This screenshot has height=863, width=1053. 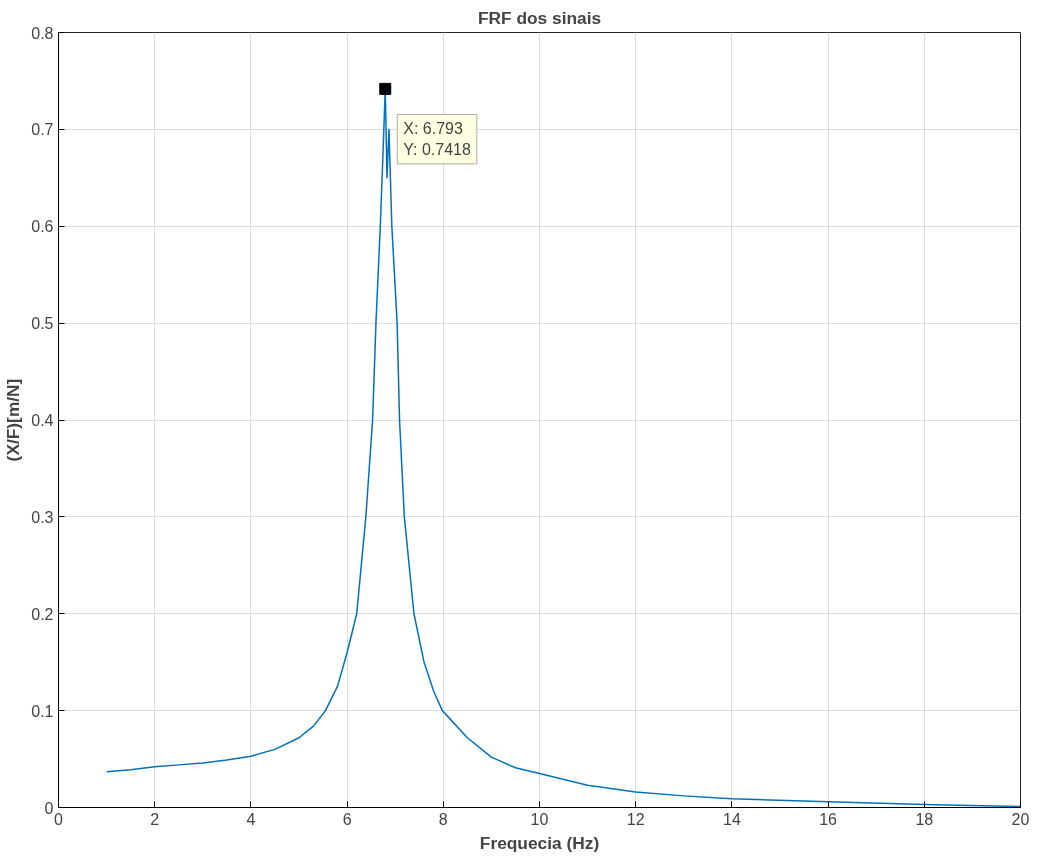 What do you see at coordinates (732, 819) in the screenshot?
I see `x-tick-label: 14` at bounding box center [732, 819].